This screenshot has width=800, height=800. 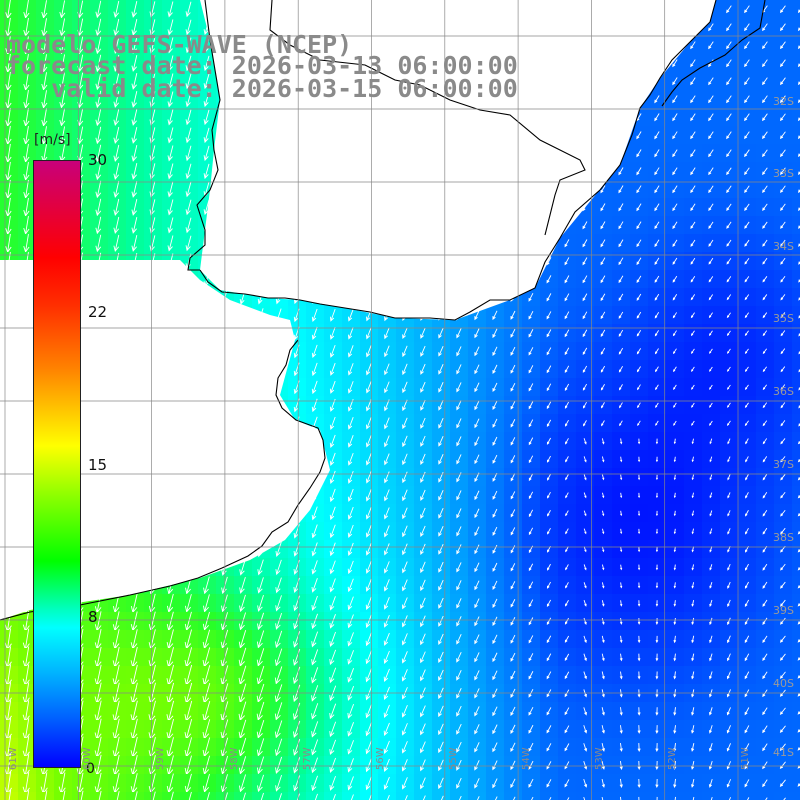 What do you see at coordinates (234, 758) in the screenshot?
I see `lon-label: 58W` at bounding box center [234, 758].